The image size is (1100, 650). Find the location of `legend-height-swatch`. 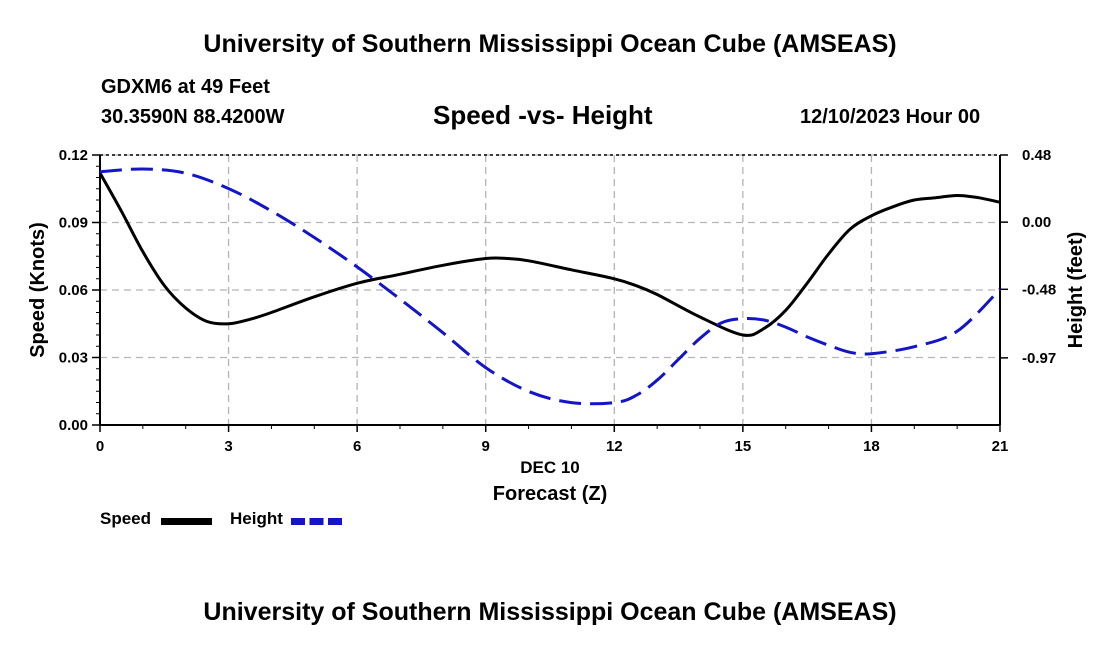

legend-height-swatch is located at coordinates (316, 521).